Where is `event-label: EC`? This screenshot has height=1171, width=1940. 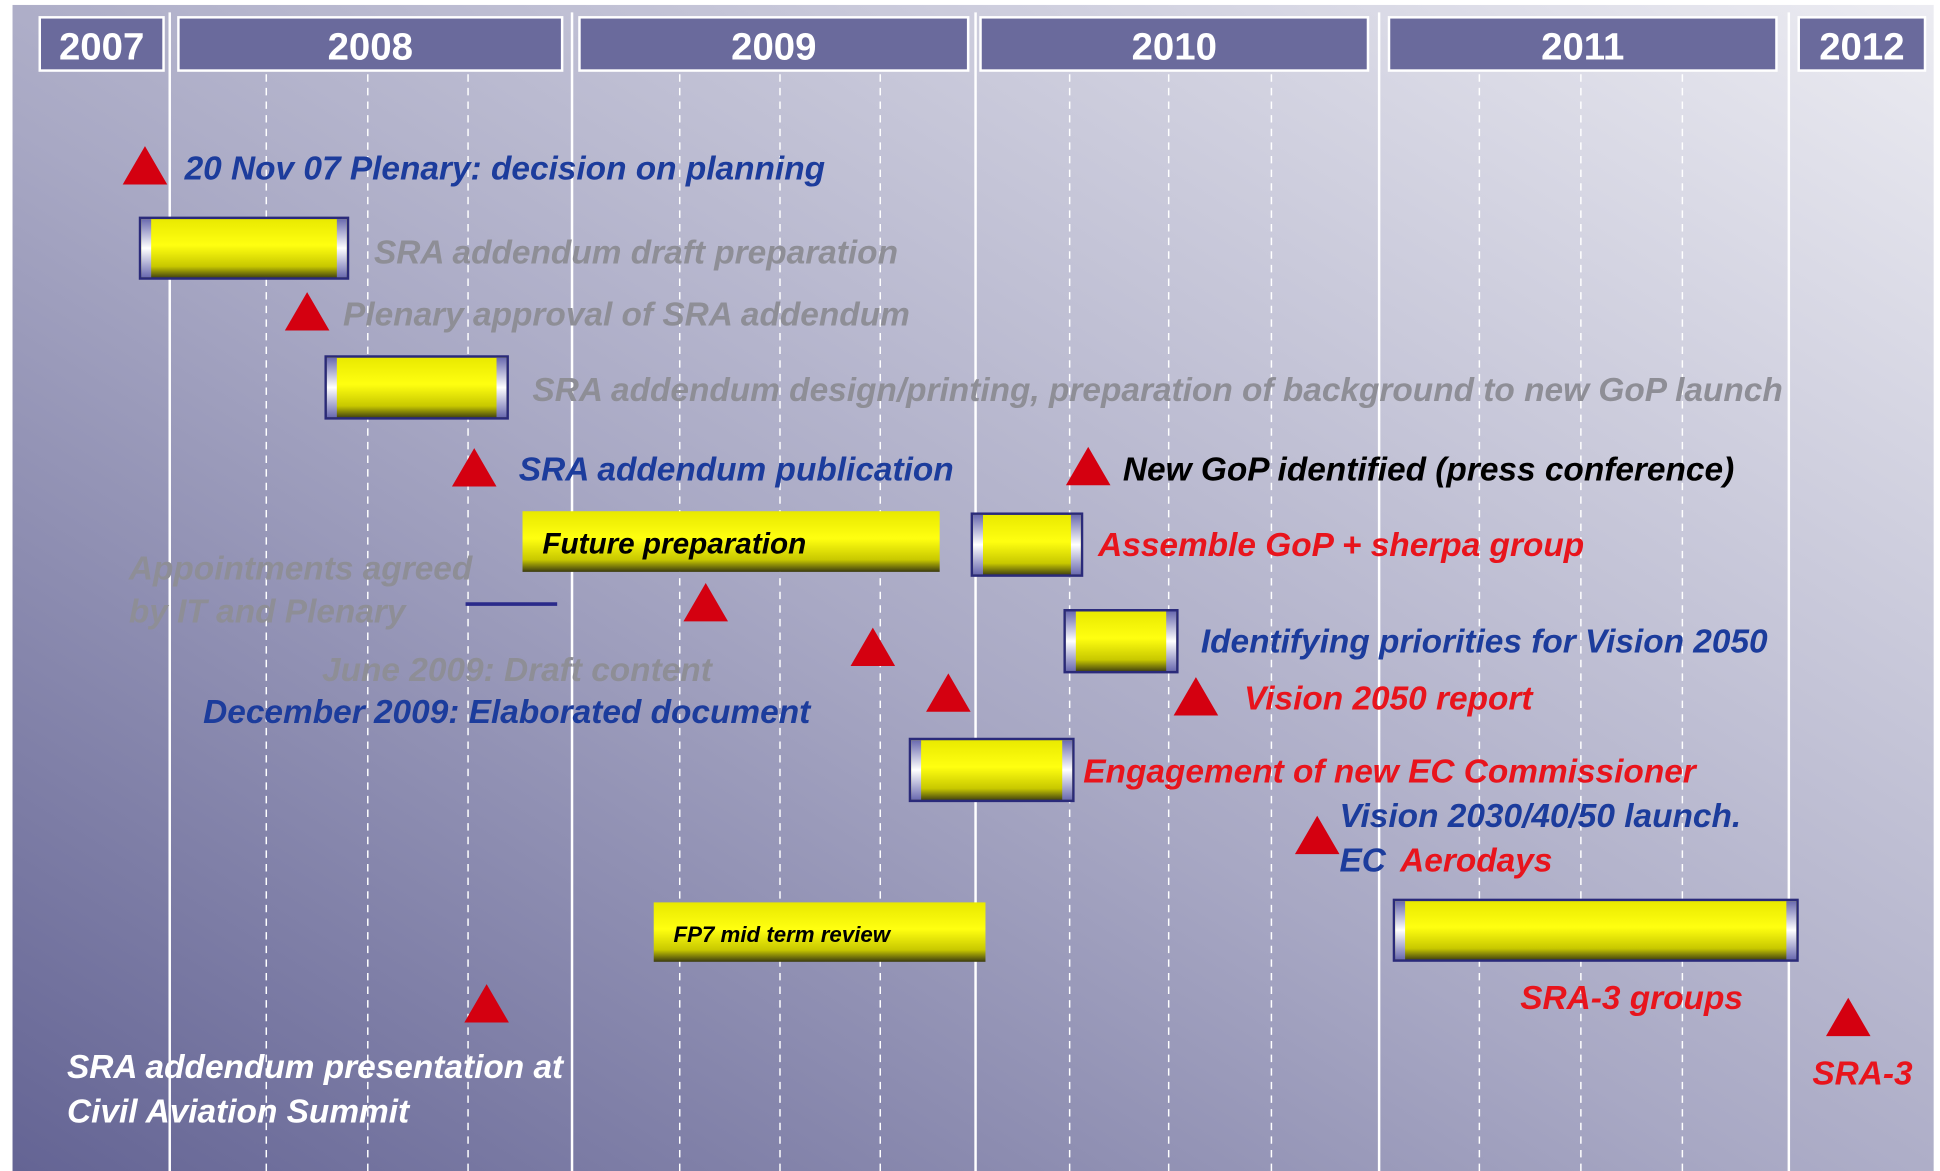
event-label: EC is located at coordinates (1362, 860).